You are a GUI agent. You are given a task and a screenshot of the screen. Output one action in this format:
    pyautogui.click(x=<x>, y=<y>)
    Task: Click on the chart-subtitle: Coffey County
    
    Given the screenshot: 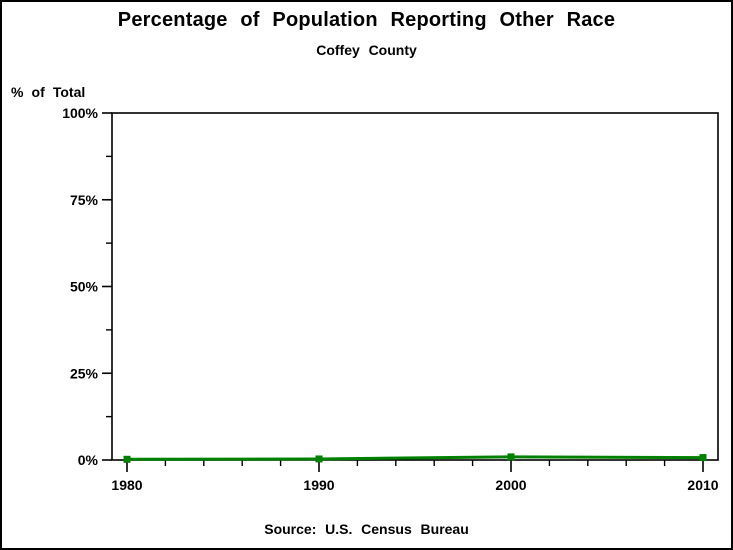 What is the action you would take?
    pyautogui.click(x=366, y=50)
    